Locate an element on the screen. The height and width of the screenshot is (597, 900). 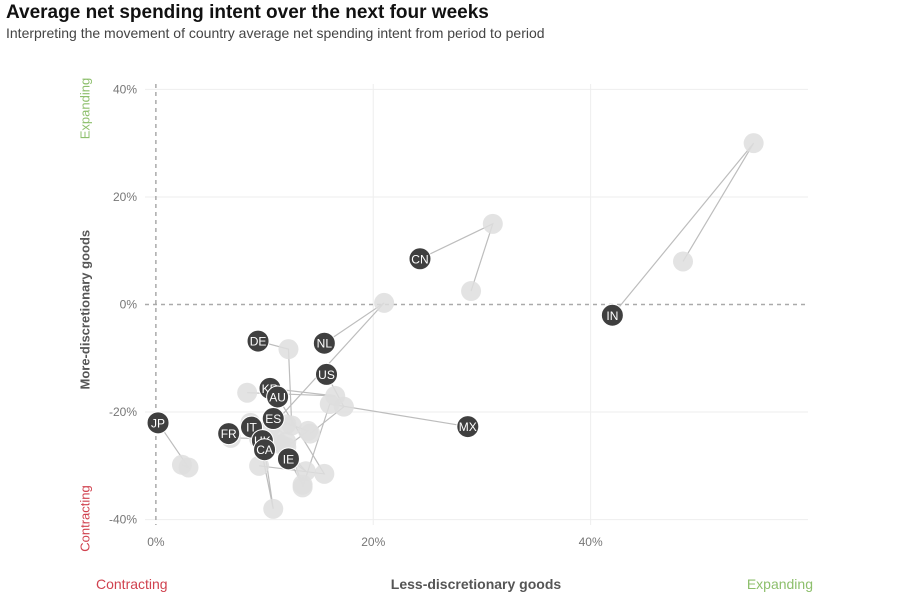
point-label-cn: CN is located at coordinates (419, 259).